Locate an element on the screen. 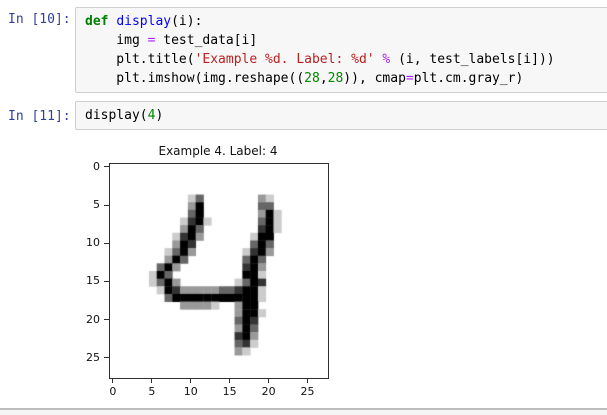 This screenshot has width=607, height=415. y-tick-label: 5 is located at coordinates (96, 205).